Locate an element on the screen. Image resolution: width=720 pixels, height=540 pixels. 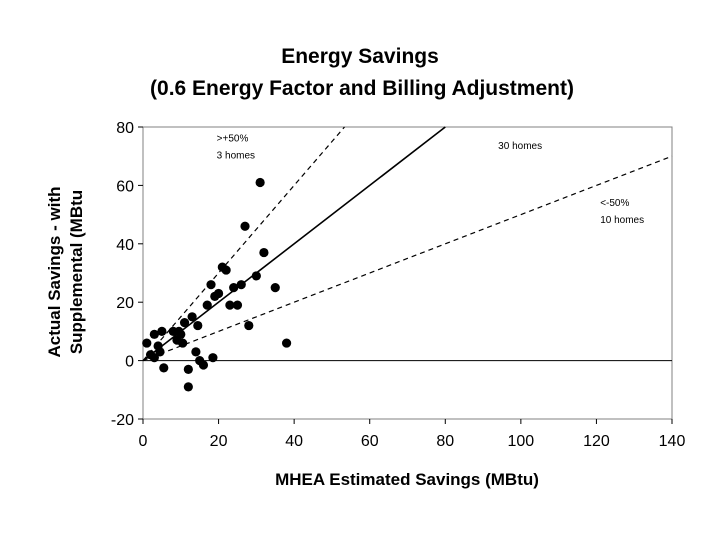
y-tick-label: -20 is located at coordinates (122, 420).